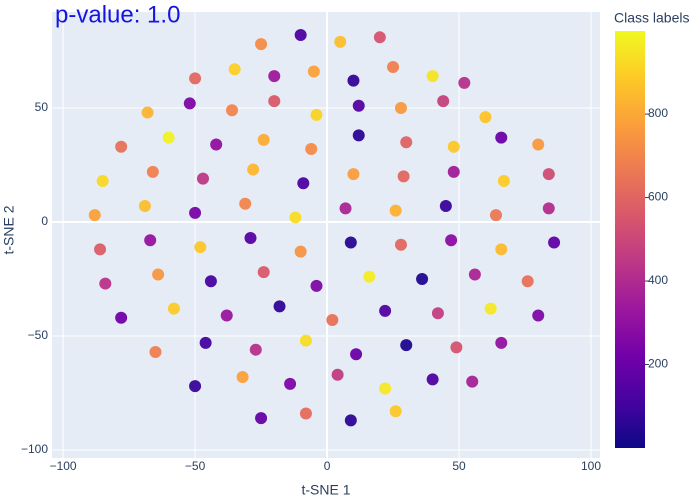 The image size is (700, 500). I want to click on x-axis-title: t-SNE 1, so click(325, 490).